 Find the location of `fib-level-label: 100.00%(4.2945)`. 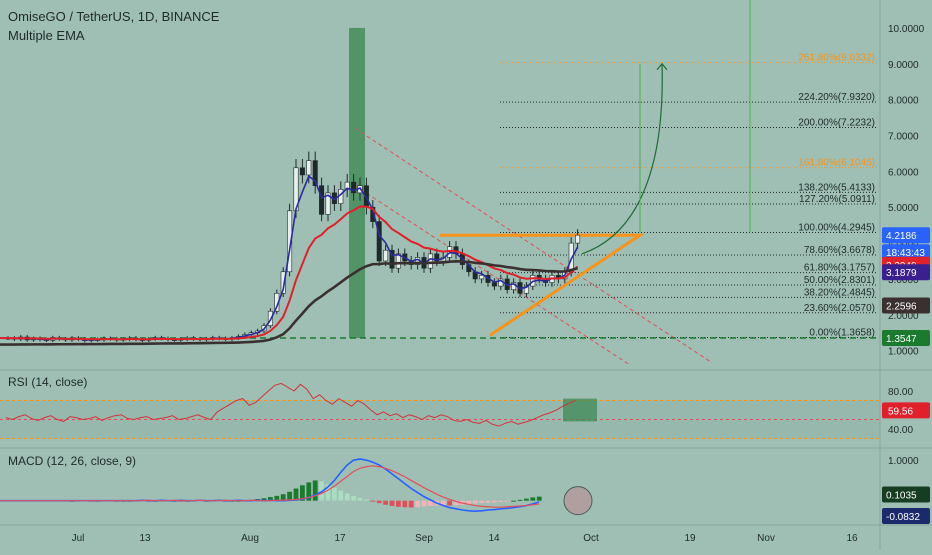

fib-level-label: 100.00%(4.2945) is located at coordinates (836, 228).